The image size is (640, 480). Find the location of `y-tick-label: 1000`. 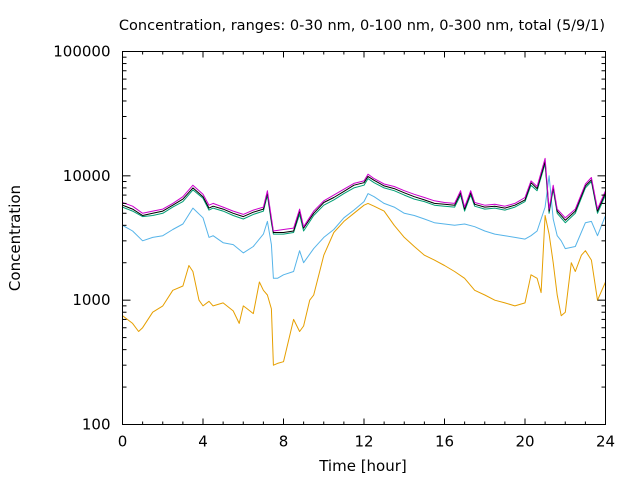

y-tick-label: 1000 is located at coordinates (91, 300).